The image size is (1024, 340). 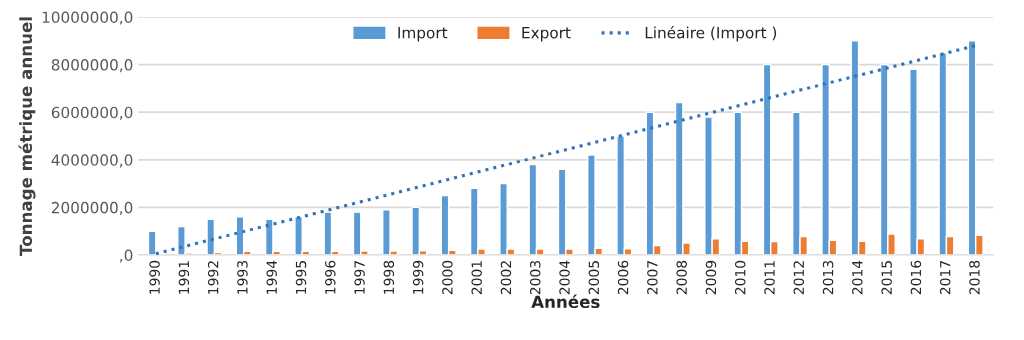 What do you see at coordinates (271, 277) in the screenshot?
I see `x-tick-label: 1994` at bounding box center [271, 277].